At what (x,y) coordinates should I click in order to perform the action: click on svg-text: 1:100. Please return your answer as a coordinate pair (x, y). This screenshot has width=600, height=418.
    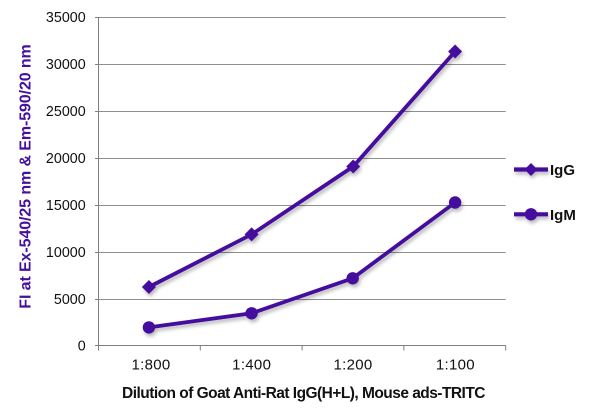
    Looking at the image, I should click on (455, 365).